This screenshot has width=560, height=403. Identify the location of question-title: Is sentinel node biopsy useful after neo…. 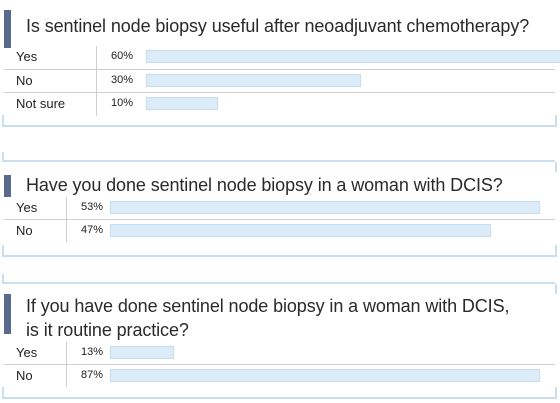
(278, 26).